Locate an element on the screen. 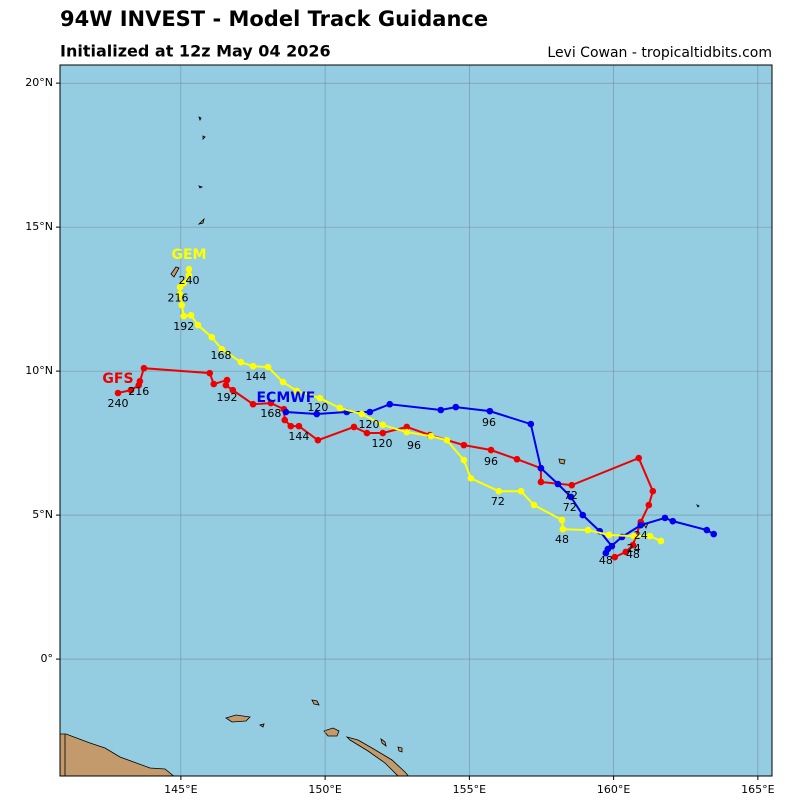 Image resolution: width=800 pixels, height=800 pixels. y-tick-label: 20°N is located at coordinates (39, 82).